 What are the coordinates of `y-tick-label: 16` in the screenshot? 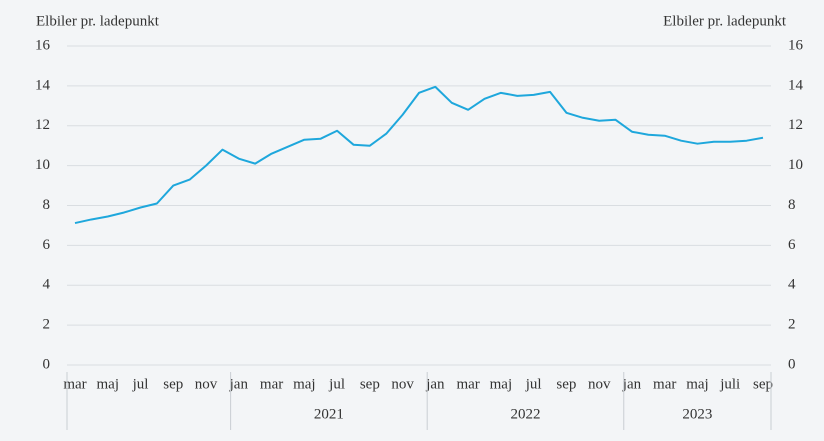 It's located at (43, 45).